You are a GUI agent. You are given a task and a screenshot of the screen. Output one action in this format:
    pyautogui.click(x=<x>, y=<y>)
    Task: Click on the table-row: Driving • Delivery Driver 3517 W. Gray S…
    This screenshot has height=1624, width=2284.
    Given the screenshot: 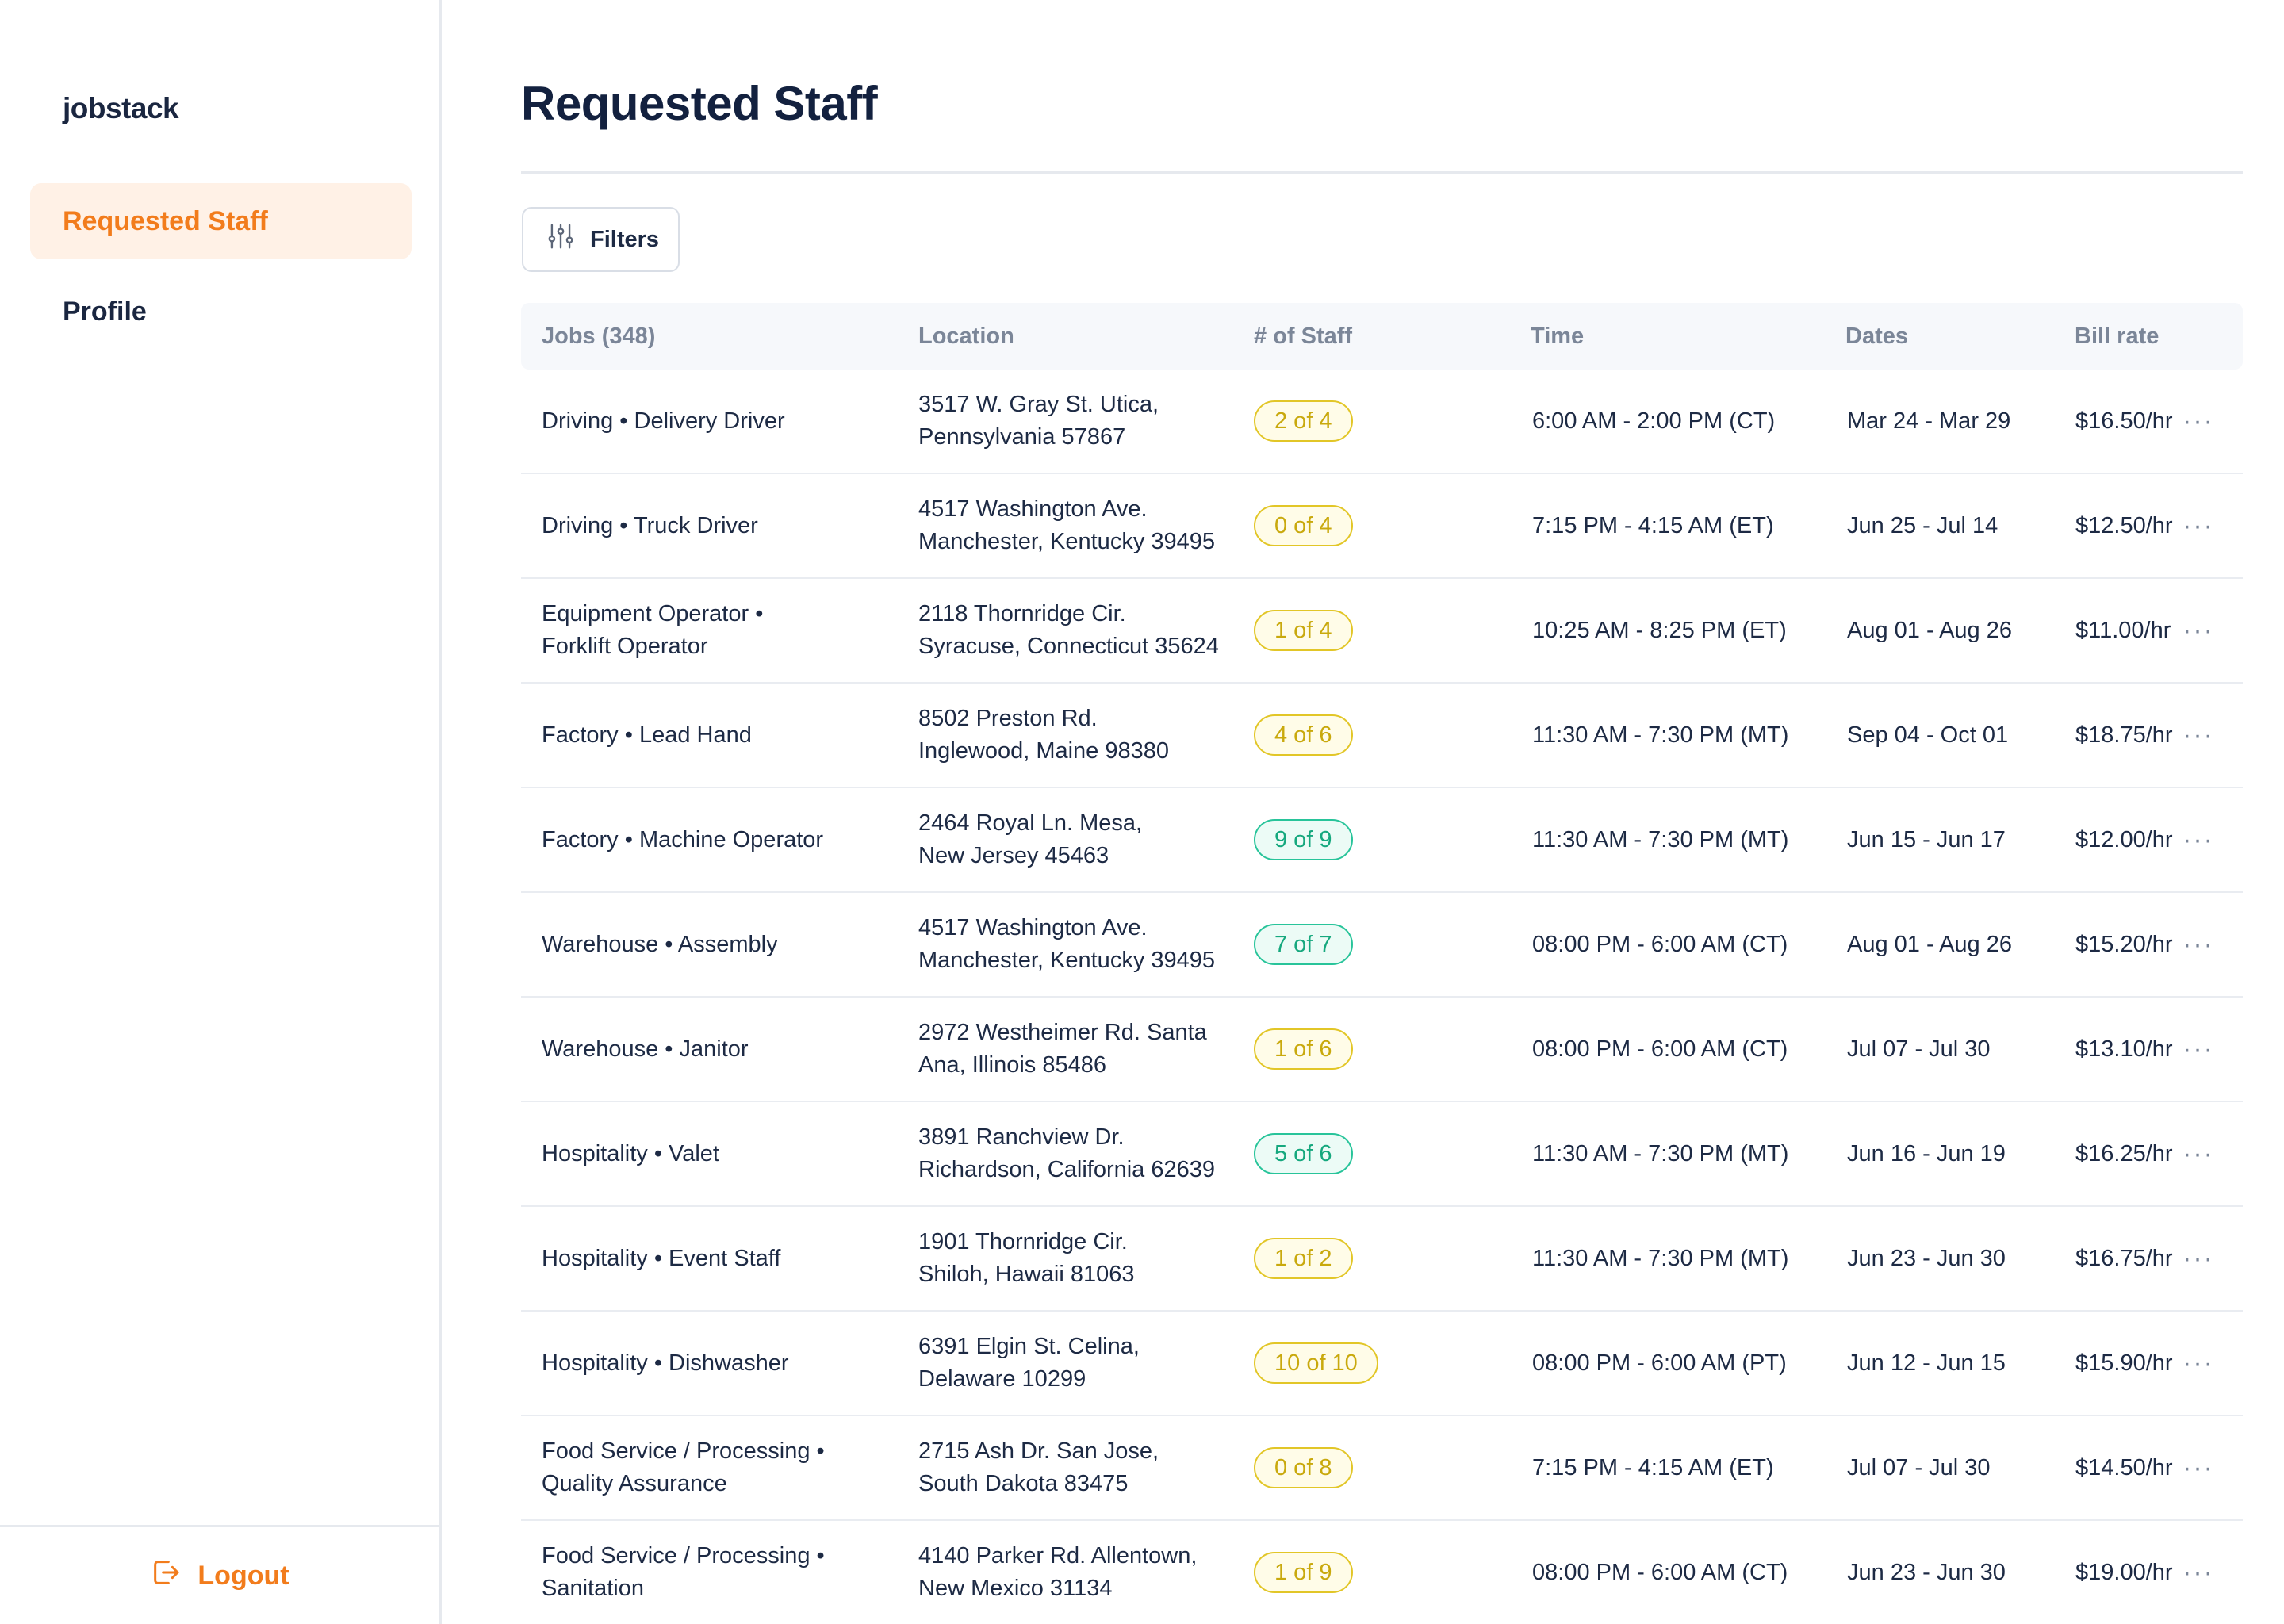 What is the action you would take?
    pyautogui.click(x=1382, y=422)
    